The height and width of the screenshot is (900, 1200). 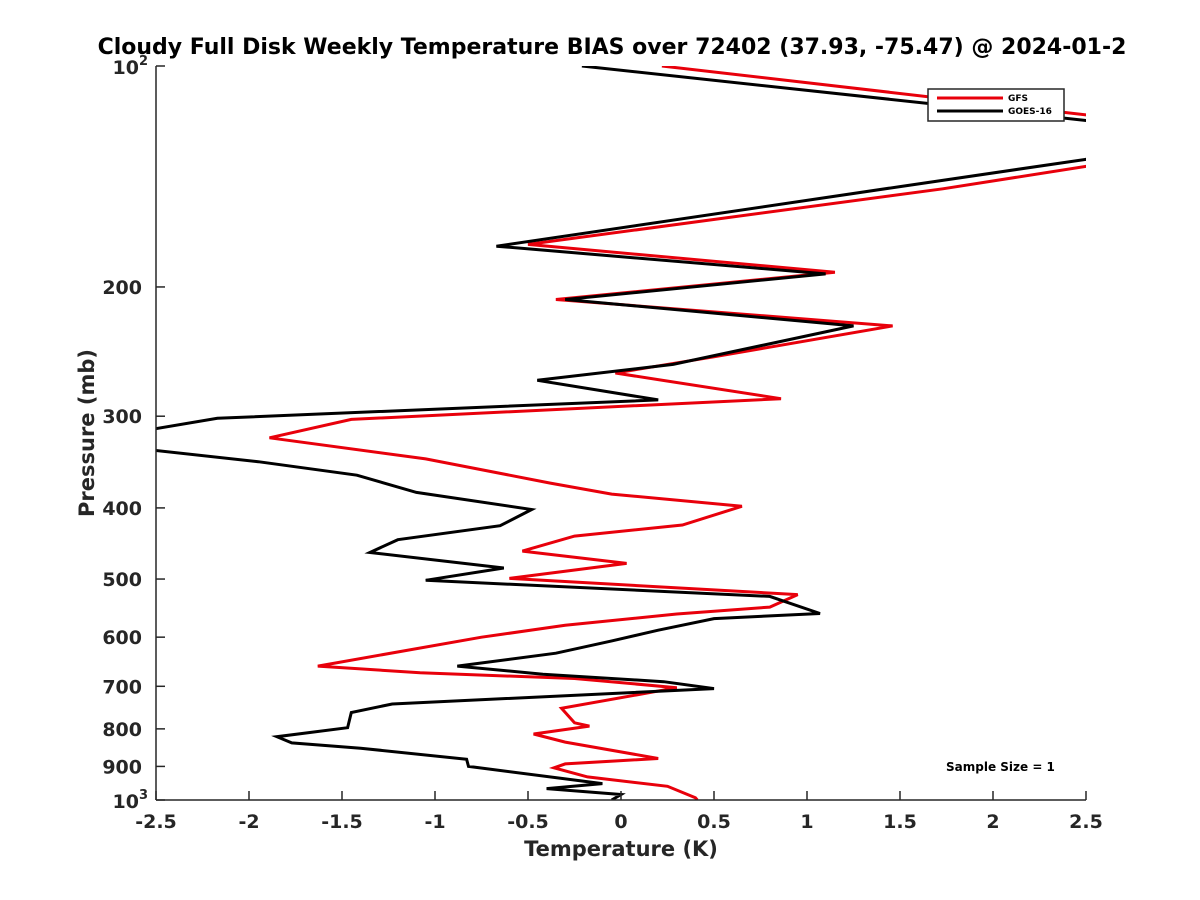 I want to click on x-tick-label: 2, so click(x=992, y=822).